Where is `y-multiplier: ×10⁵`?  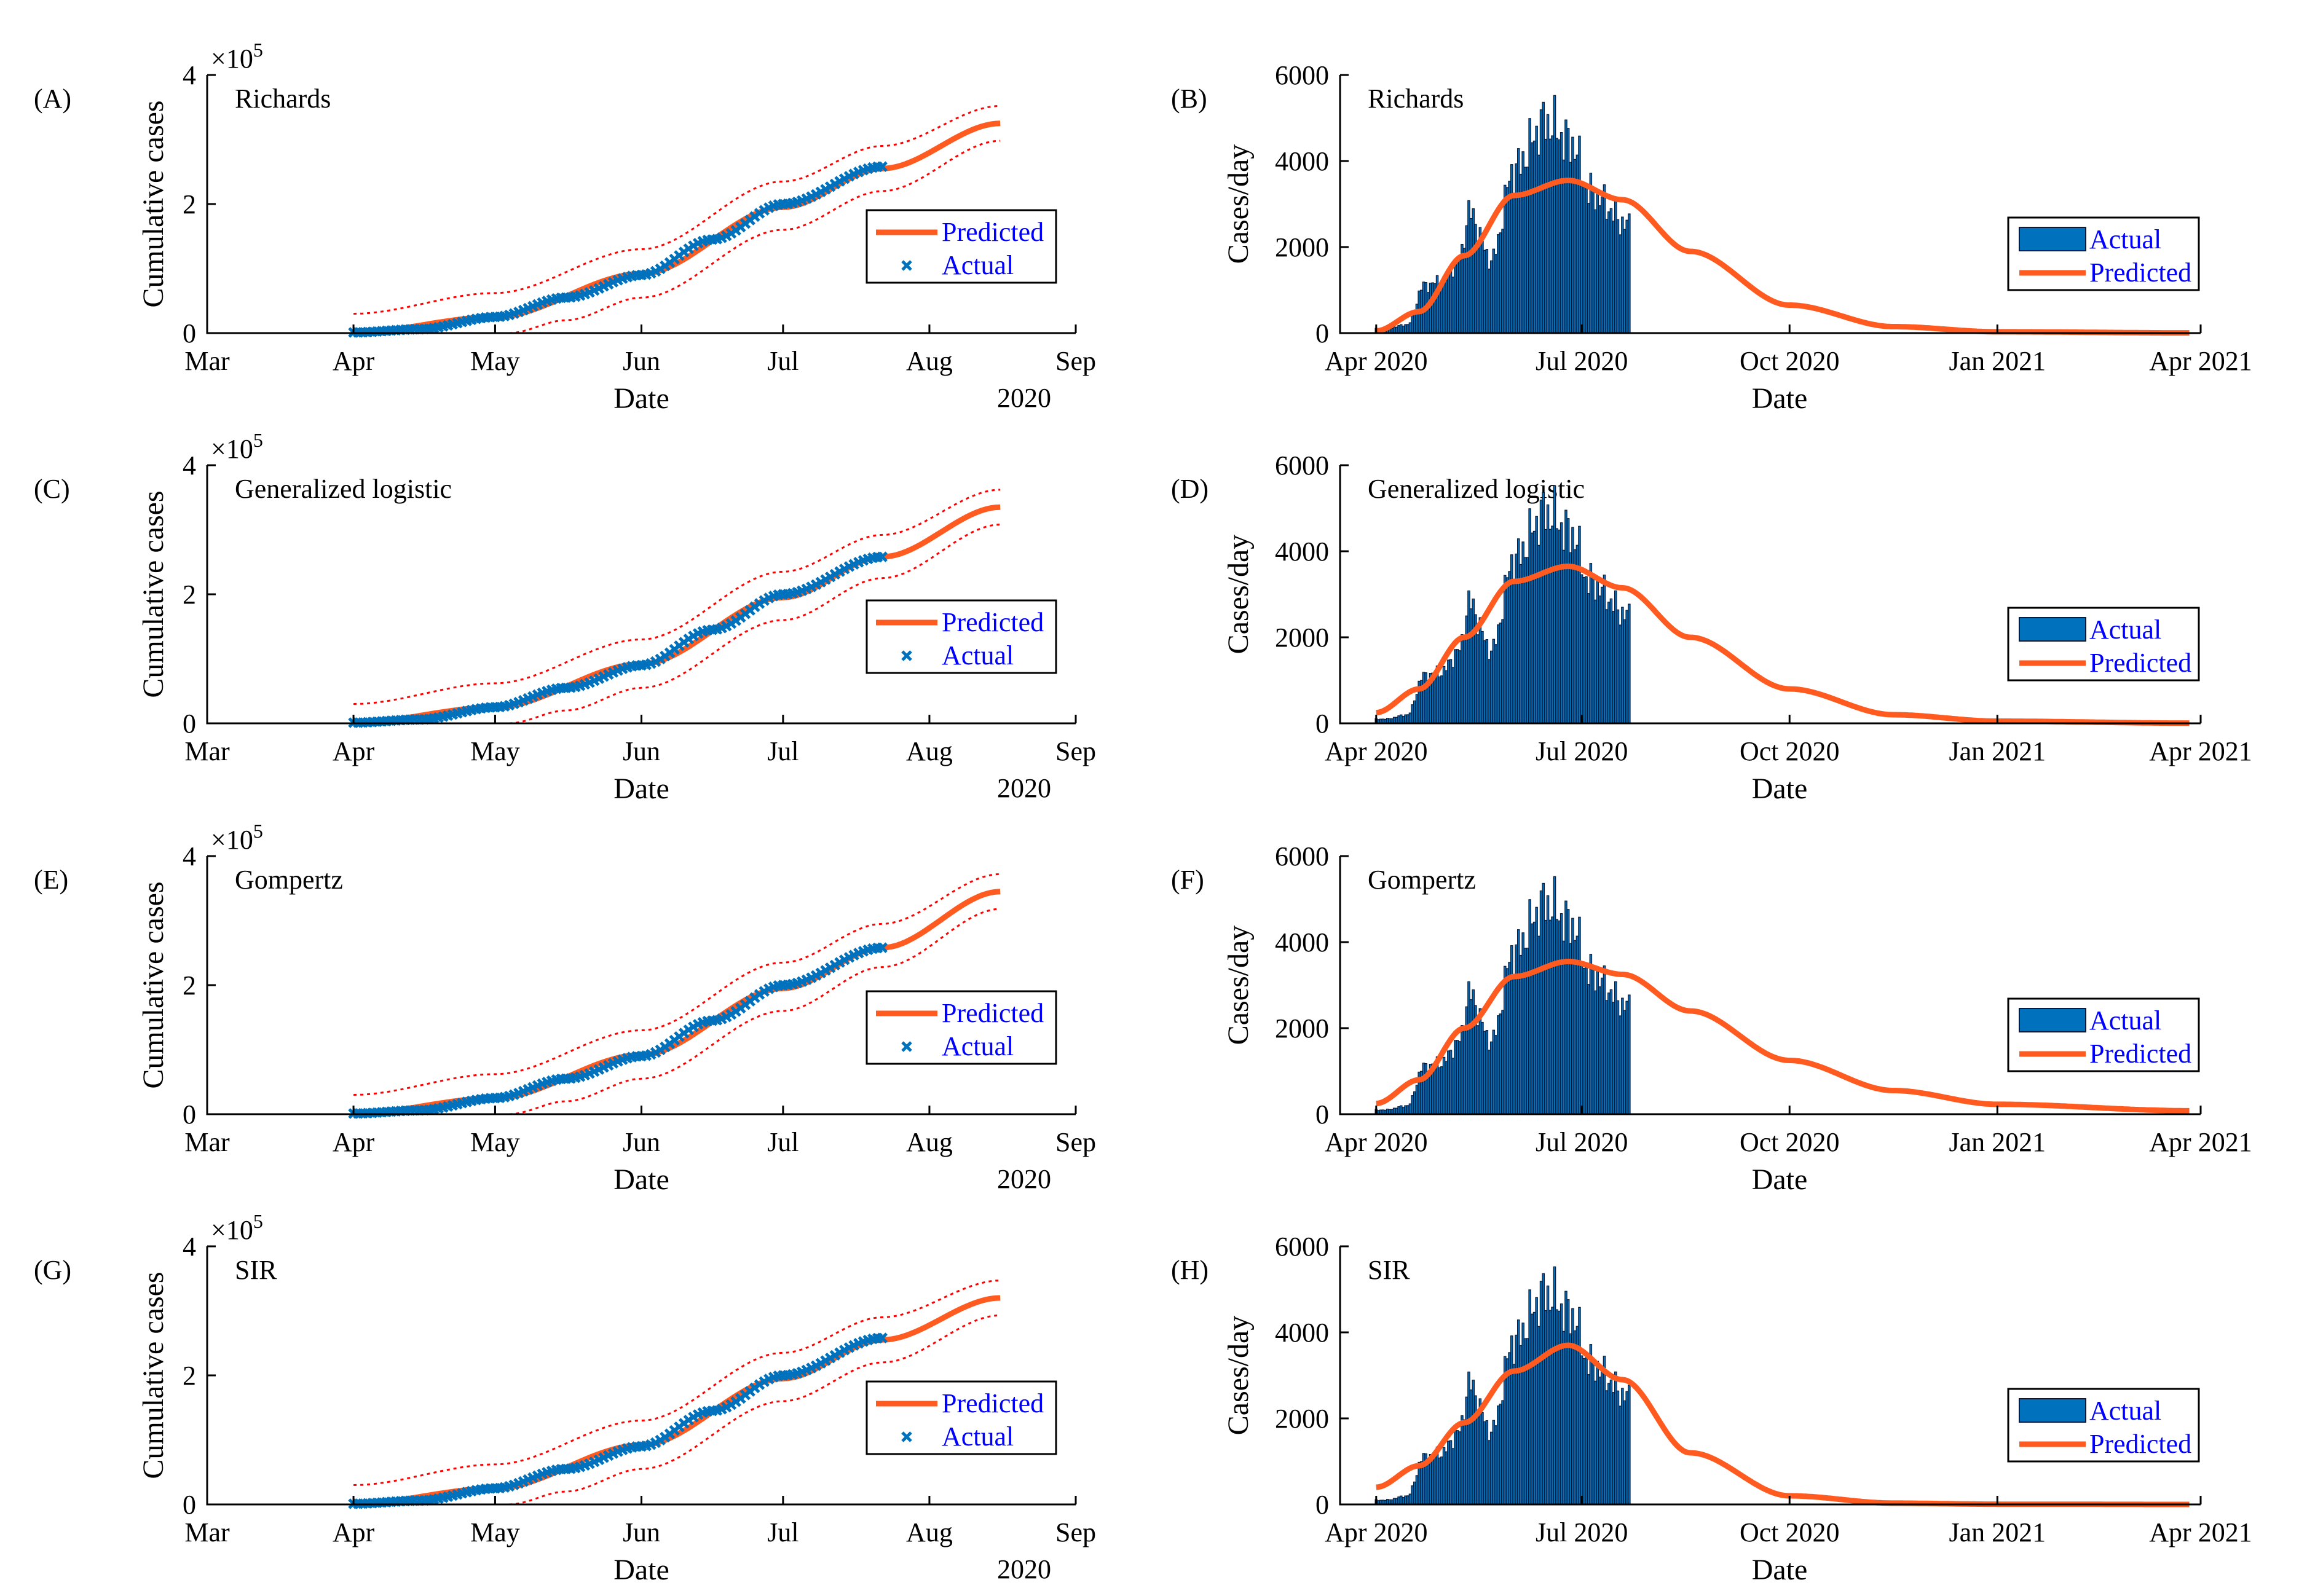 y-multiplier: ×10⁵ is located at coordinates (237, 57).